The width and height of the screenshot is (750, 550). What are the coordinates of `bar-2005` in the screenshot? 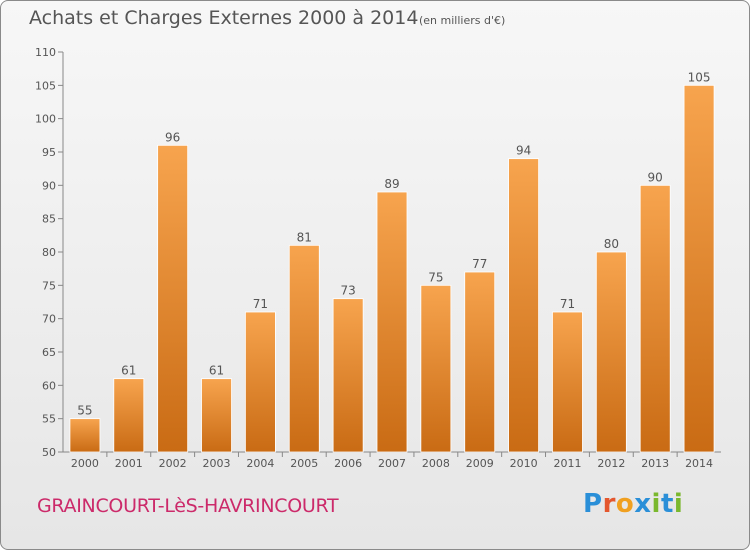 It's located at (304, 348).